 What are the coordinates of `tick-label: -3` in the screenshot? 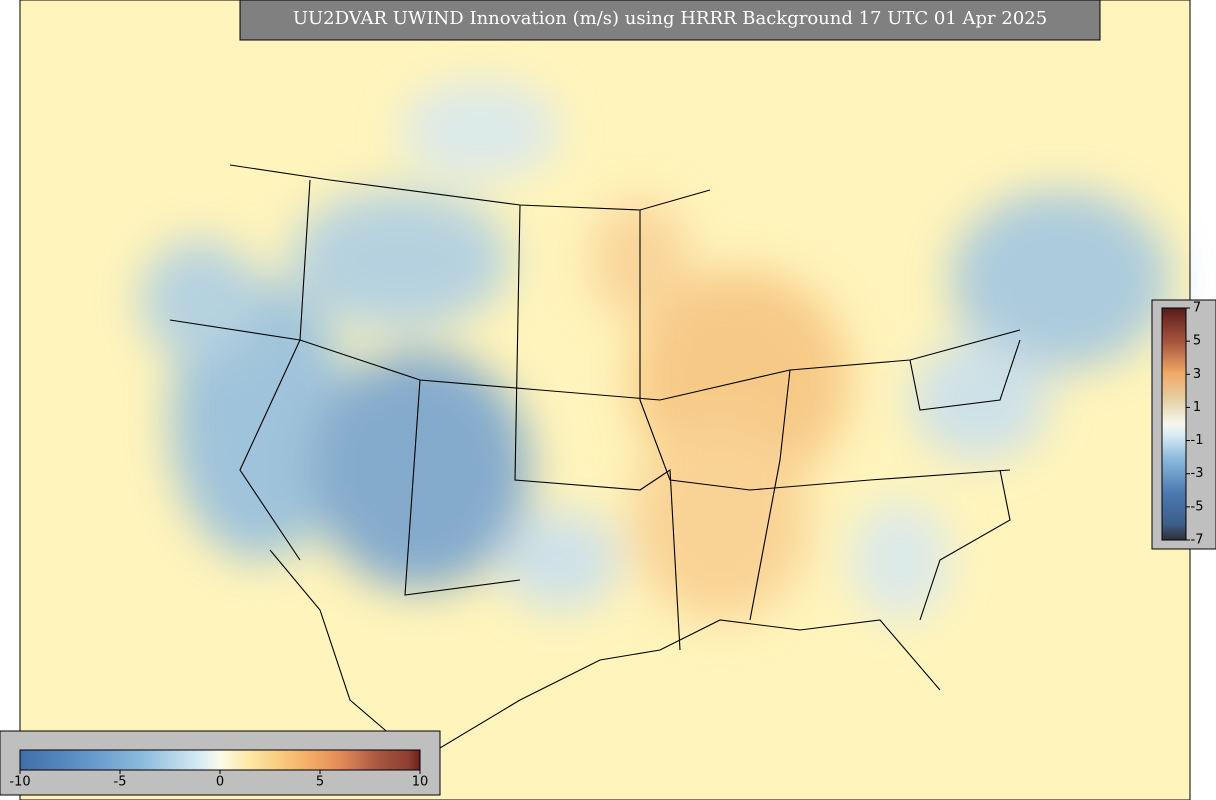 It's located at (1197, 473).